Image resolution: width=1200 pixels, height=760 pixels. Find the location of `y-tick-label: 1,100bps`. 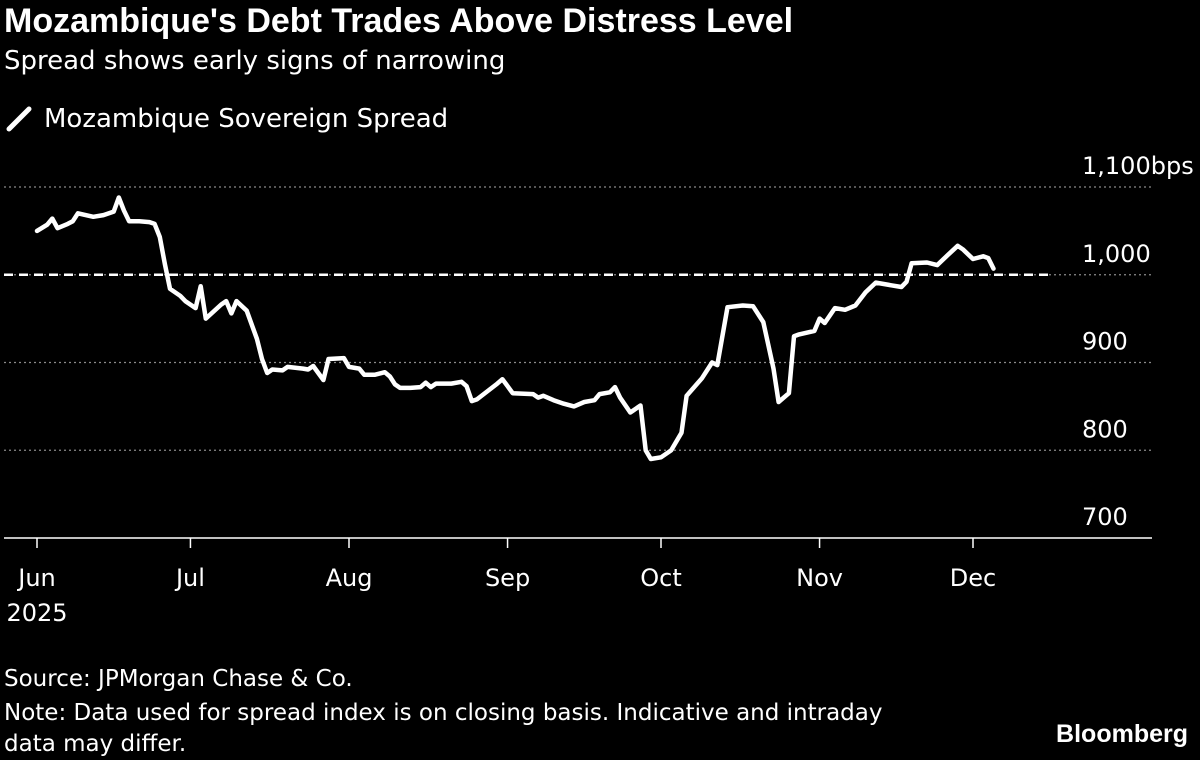

y-tick-label: 1,100bps is located at coordinates (1138, 166).